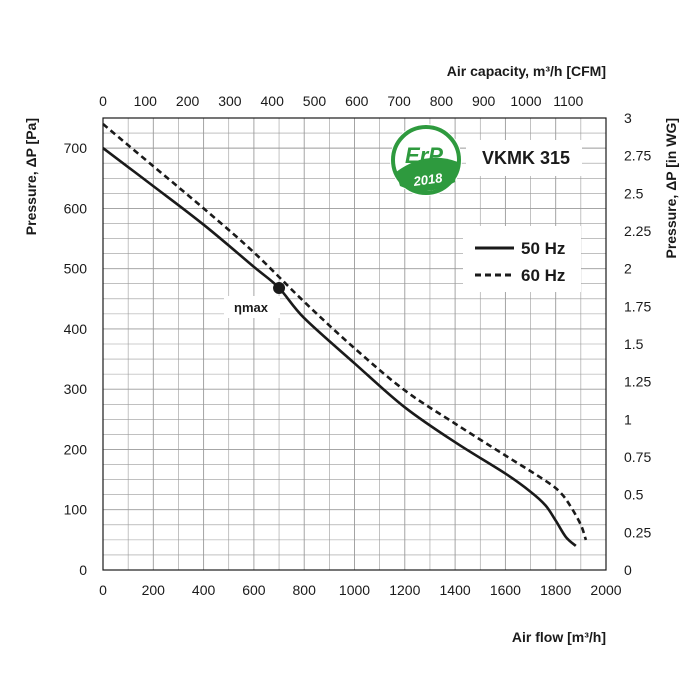 This screenshot has width=700, height=700. Describe the element at coordinates (254, 590) in the screenshot. I see `x-tick-label: 600` at that location.